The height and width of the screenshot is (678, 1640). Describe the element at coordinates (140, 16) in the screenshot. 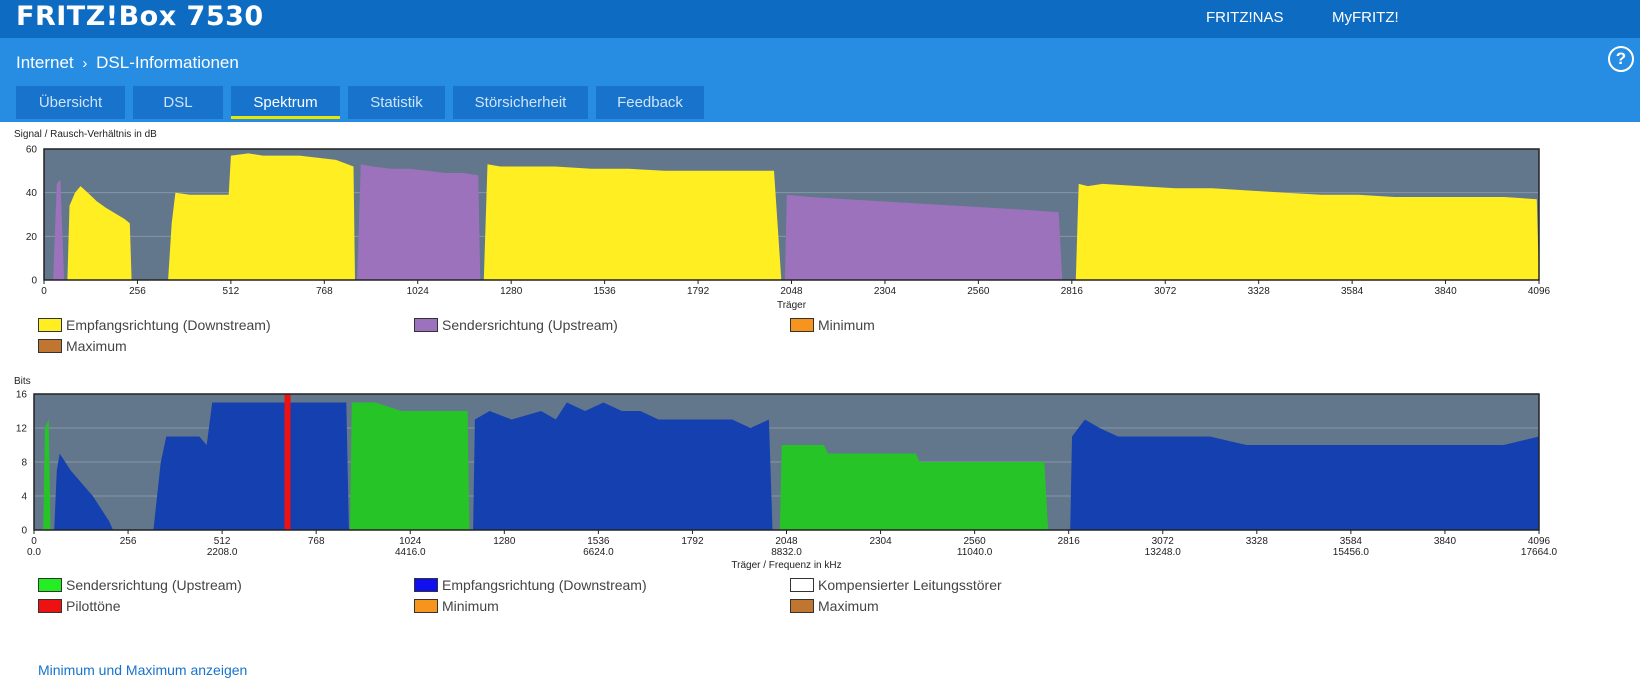

I see `brand-logo: FRITZ!Box 7530` at that location.